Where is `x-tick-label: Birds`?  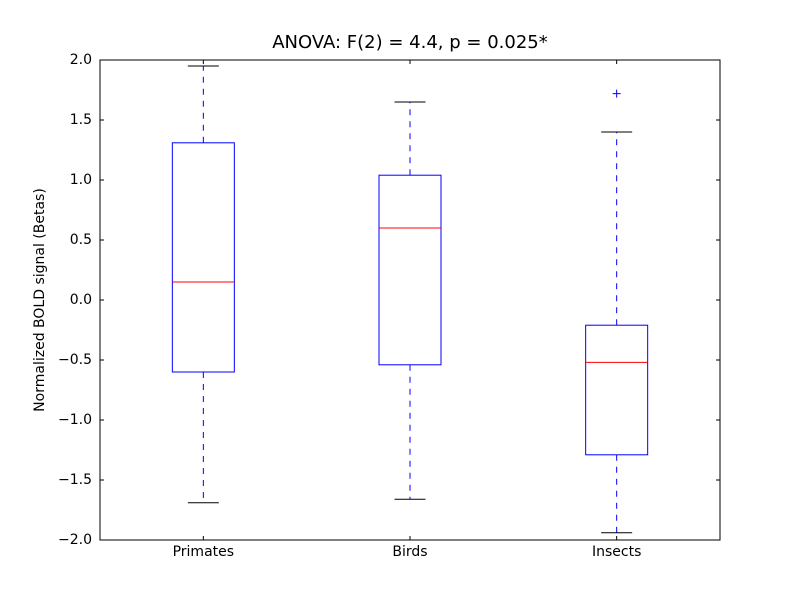 x-tick-label: Birds is located at coordinates (409, 552).